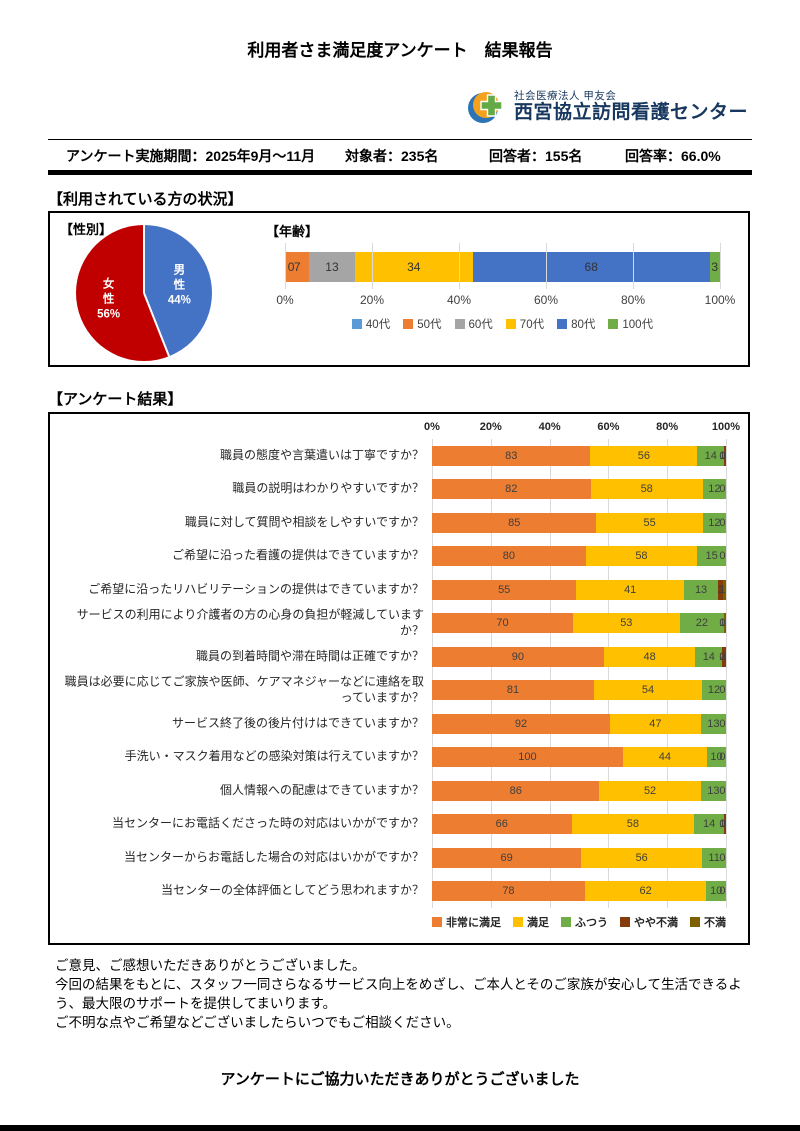  I want to click on bar-value-label: 56, so click(641, 857).